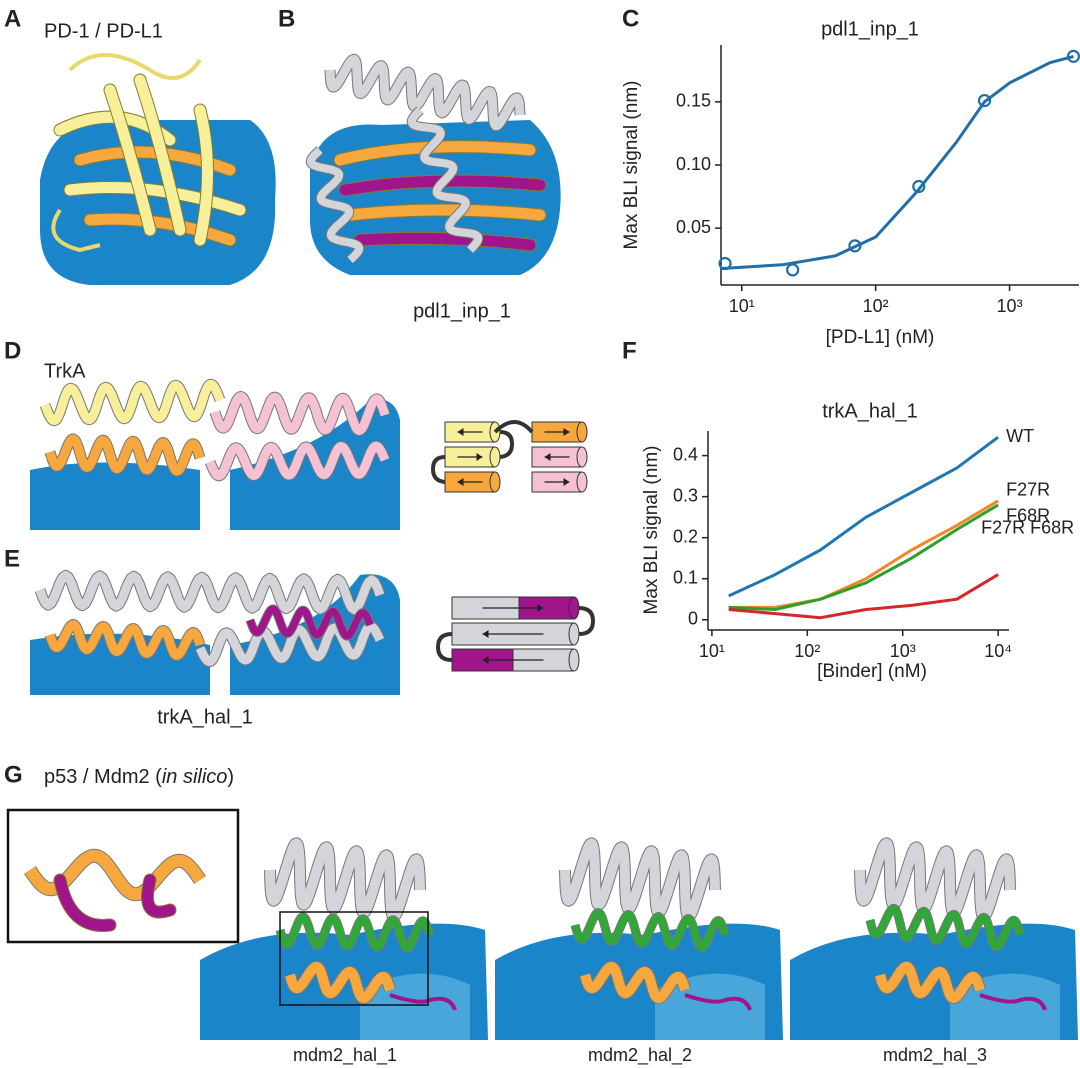  I want to click on panel-caption: trkA_hal_1, so click(205, 717).